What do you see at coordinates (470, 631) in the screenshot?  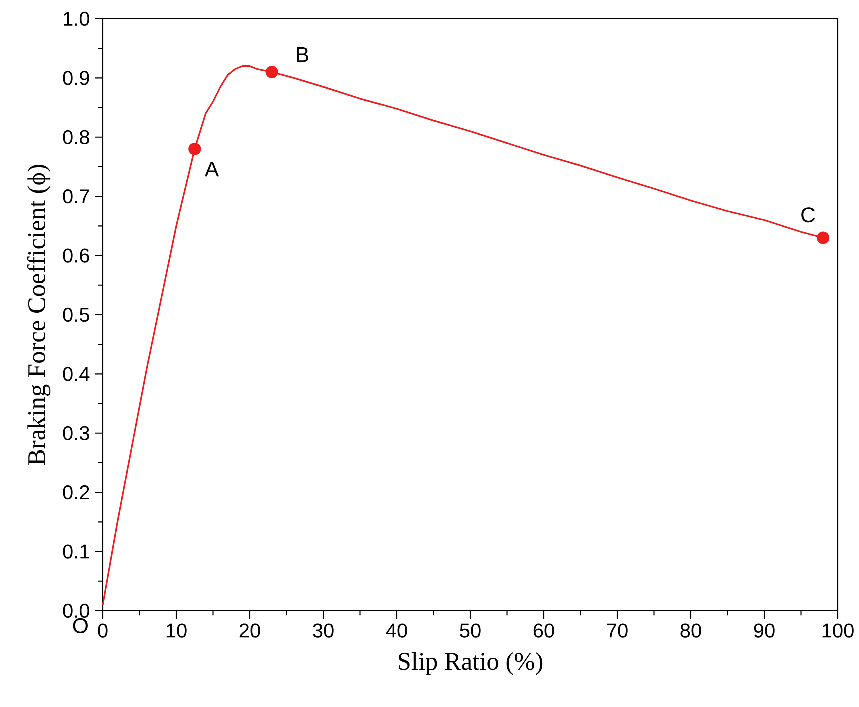 I see `x-tick-label: 50` at bounding box center [470, 631].